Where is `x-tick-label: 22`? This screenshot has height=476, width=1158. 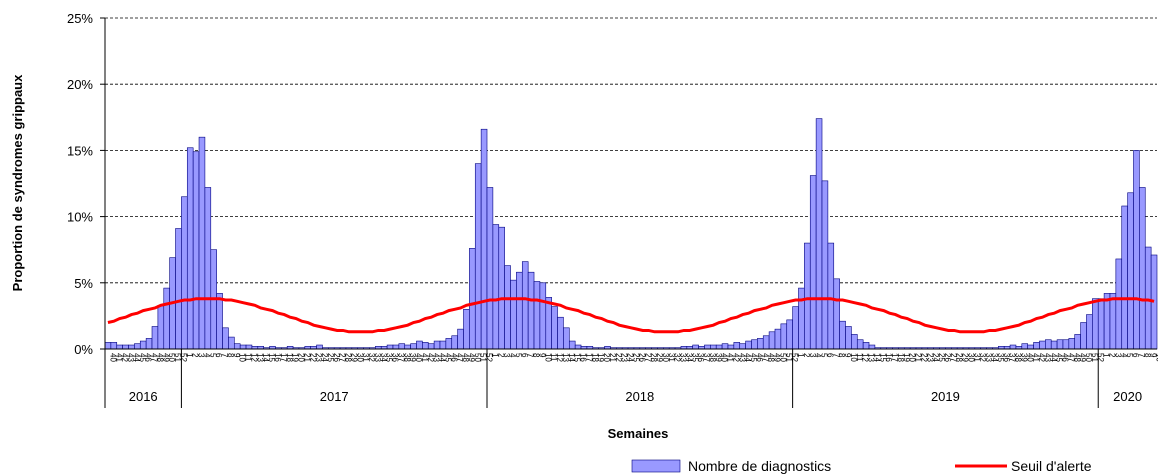 x-tick-label: 22 is located at coordinates (618, 357).